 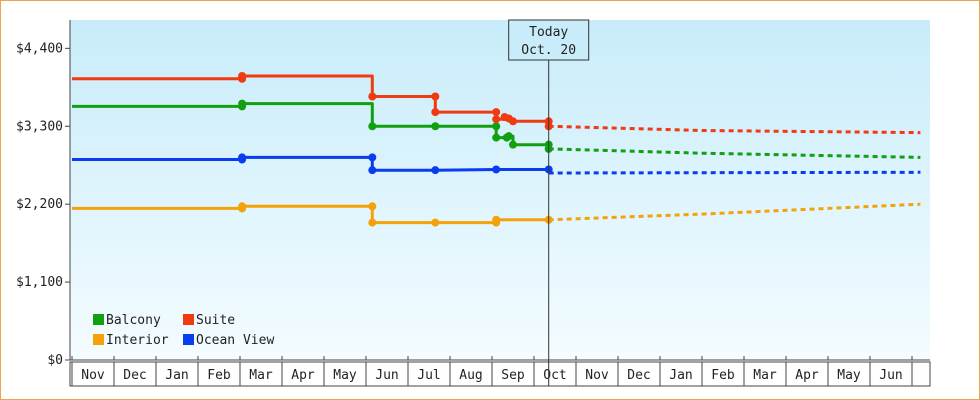 I want to click on y-tick-label: $0, so click(x=55, y=360).